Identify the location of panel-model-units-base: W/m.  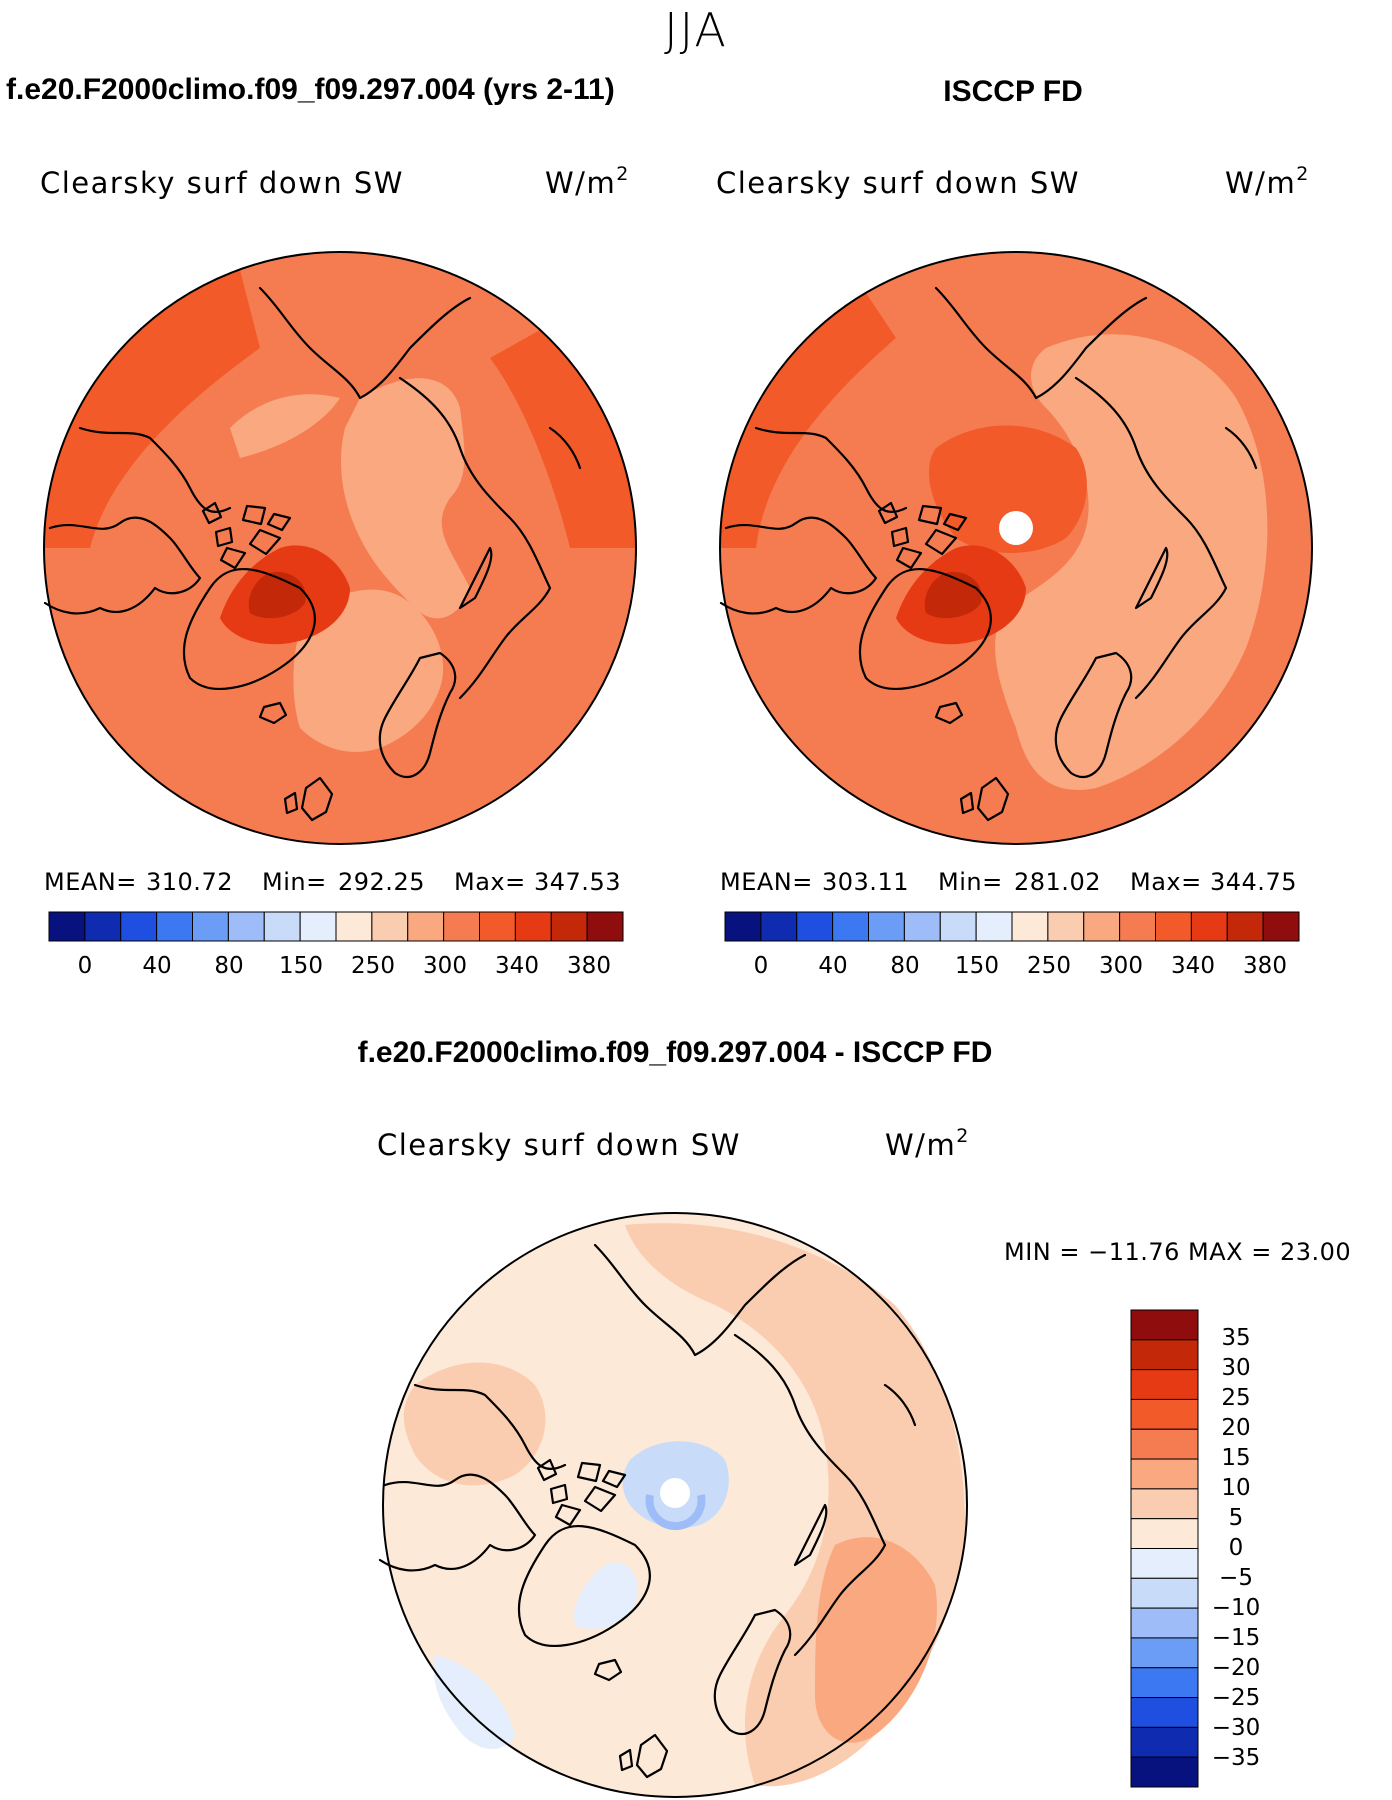
(580, 183).